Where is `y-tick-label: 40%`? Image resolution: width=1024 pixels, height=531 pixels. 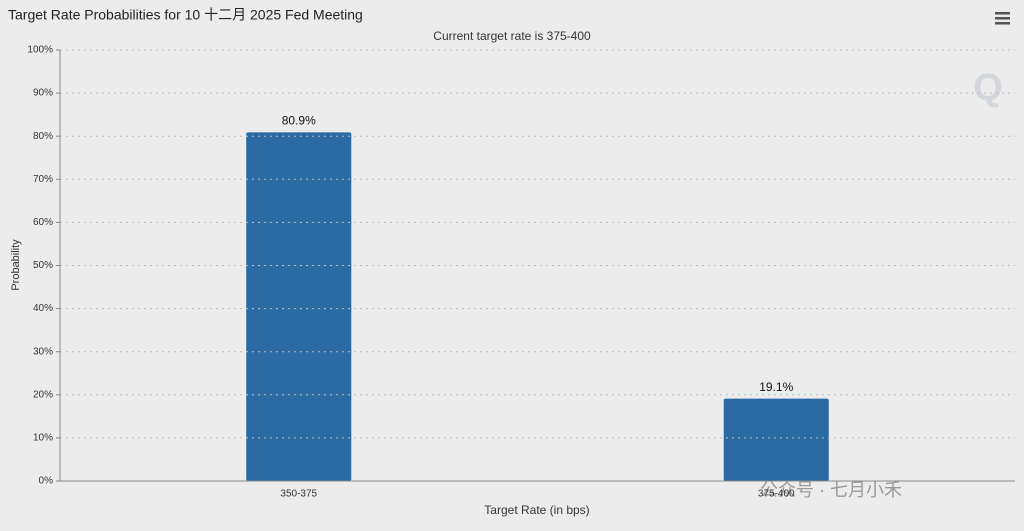
y-tick-label: 40% is located at coordinates (43, 308).